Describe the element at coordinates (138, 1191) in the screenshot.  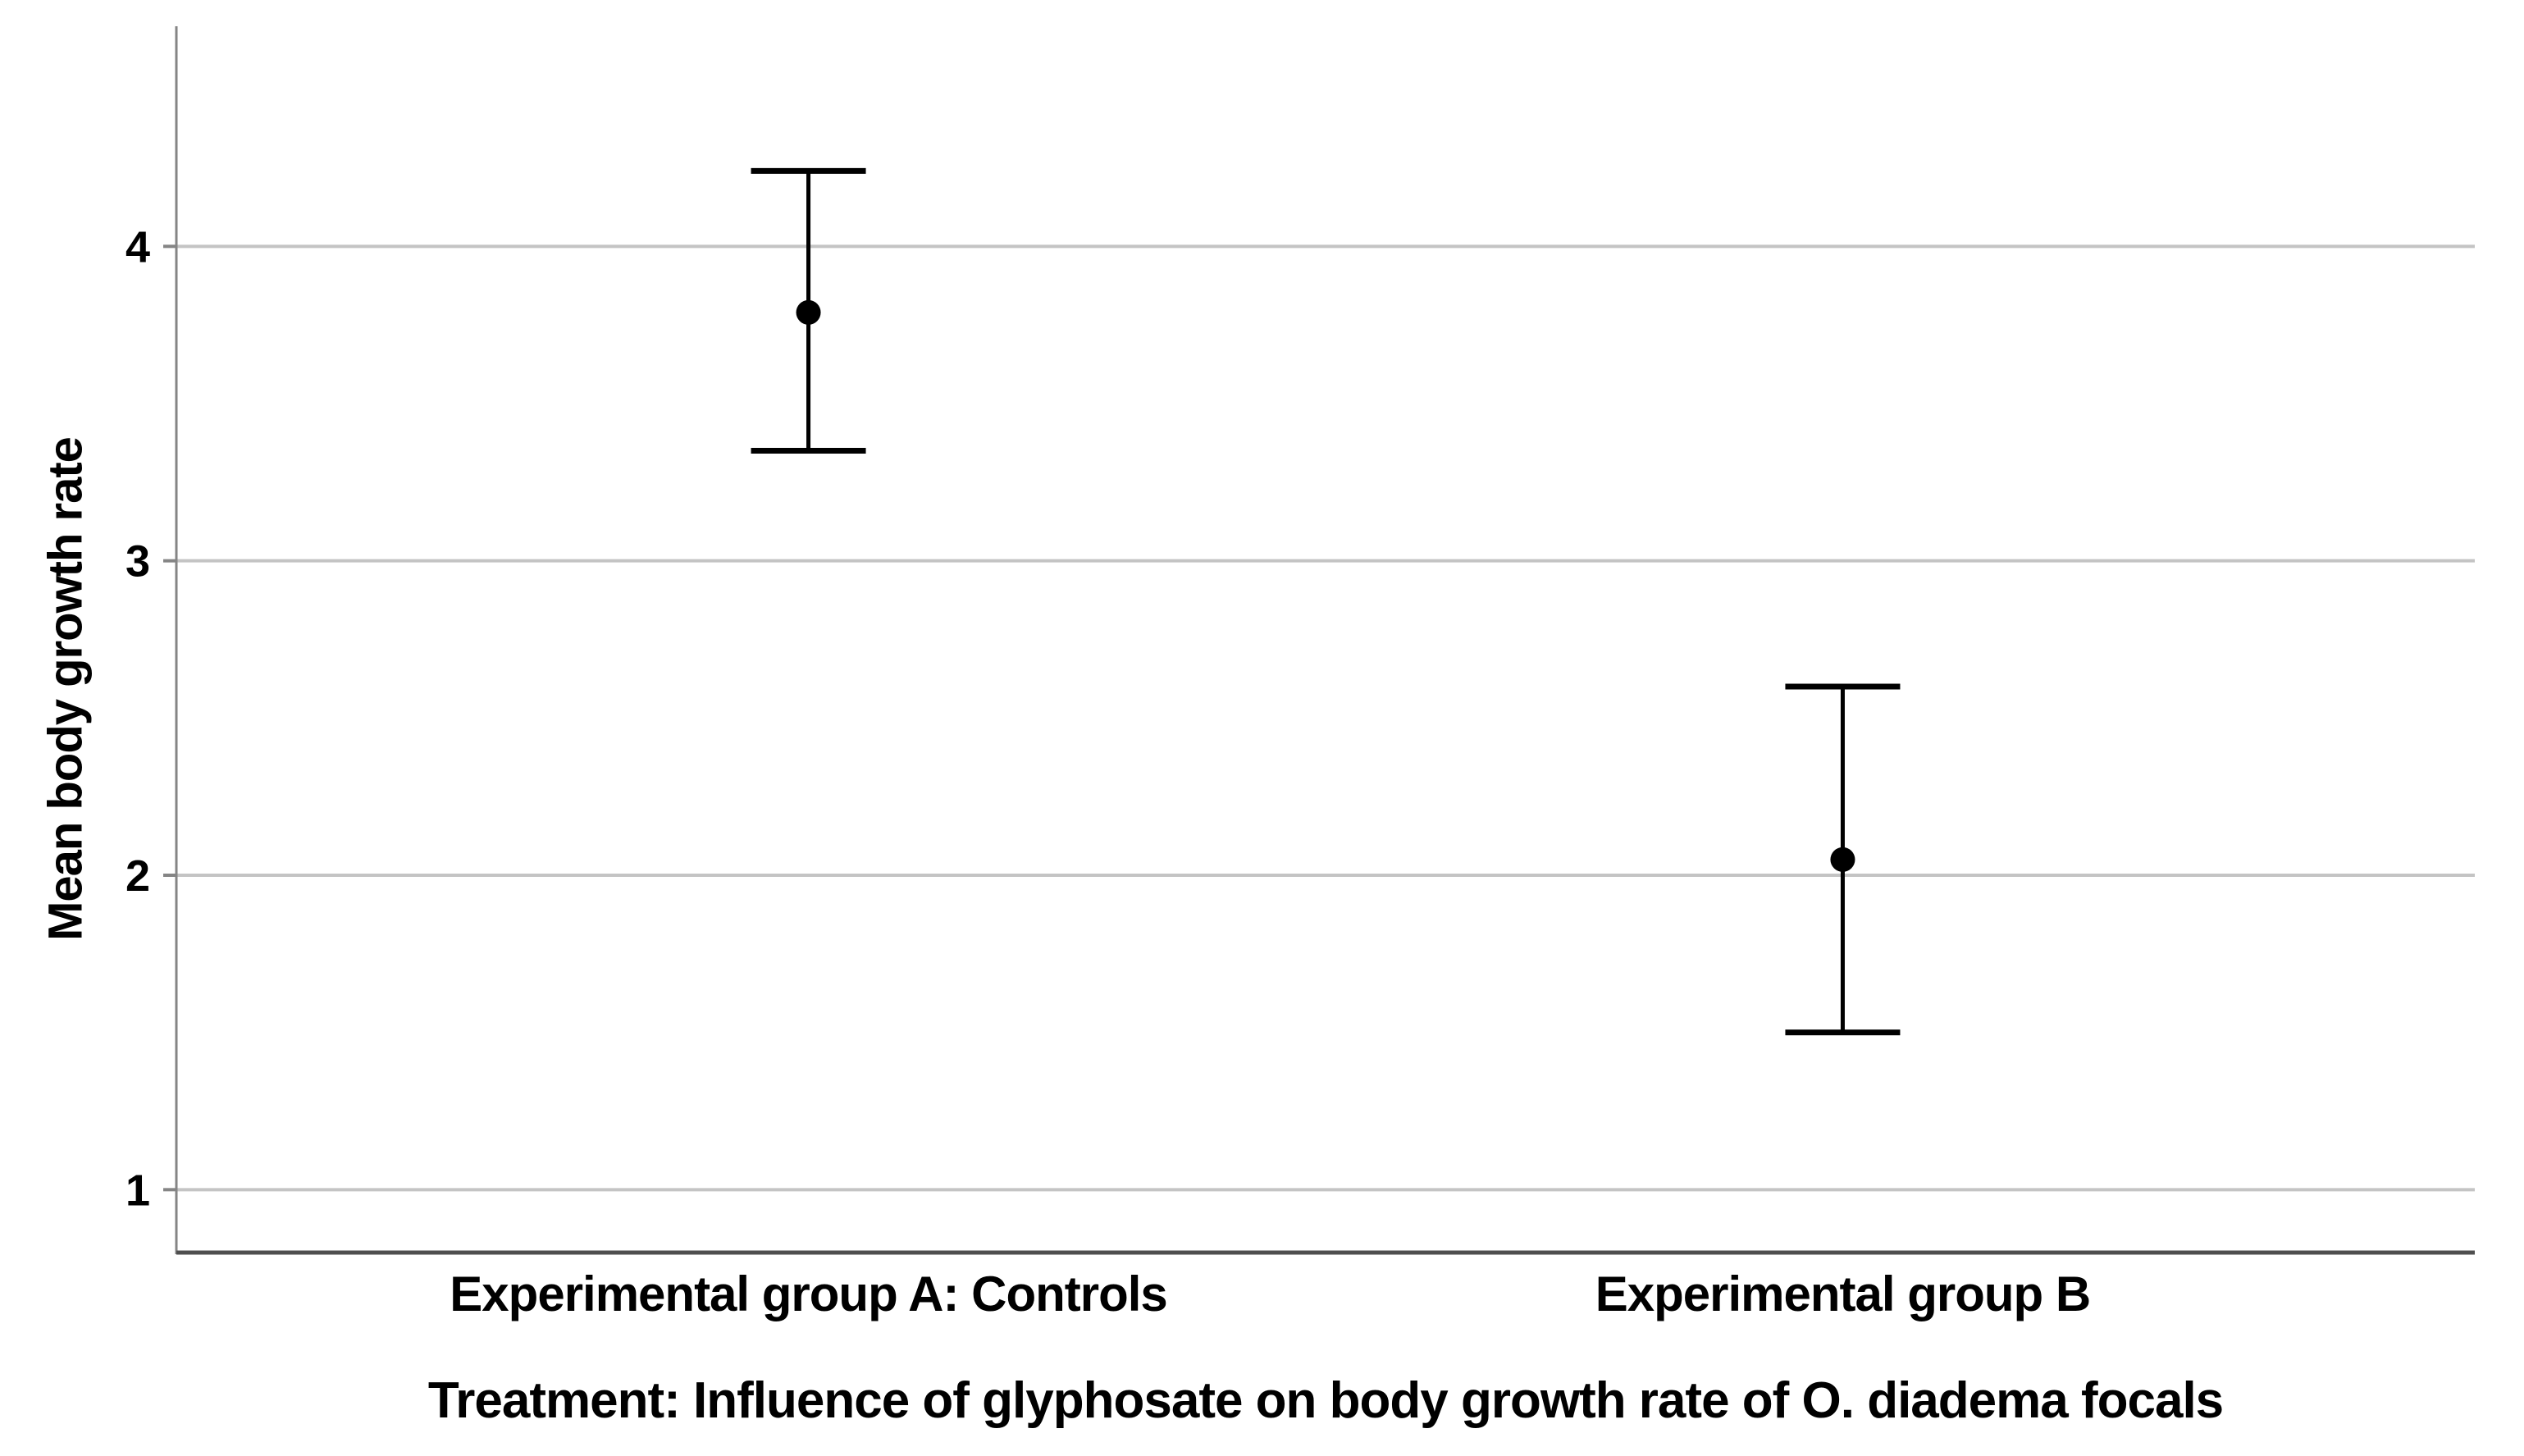
I see `y-tick-label-1: 1` at that location.